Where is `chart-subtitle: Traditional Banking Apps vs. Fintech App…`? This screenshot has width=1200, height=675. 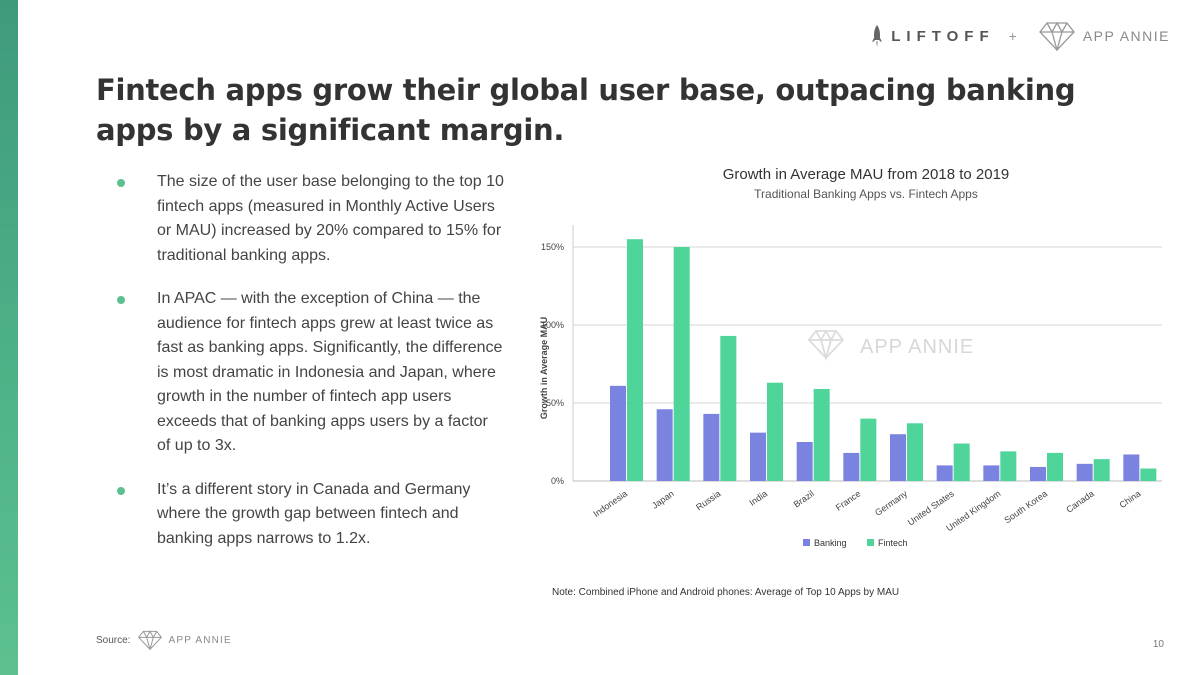 chart-subtitle: Traditional Banking Apps vs. Fintech App… is located at coordinates (866, 194).